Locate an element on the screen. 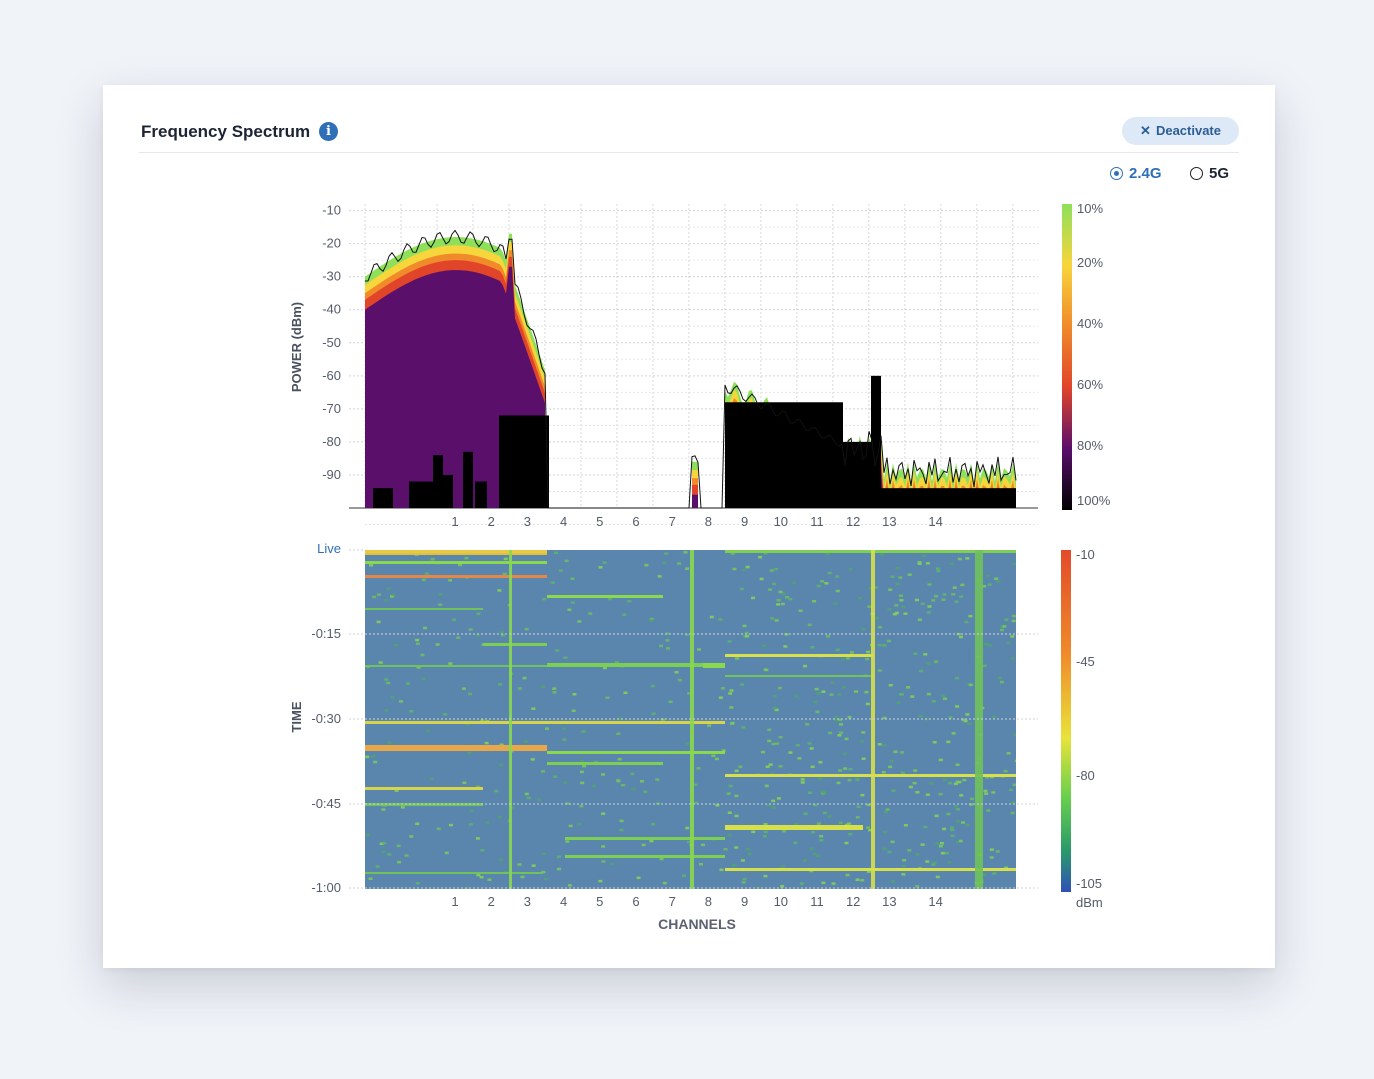 This screenshot has width=1374, height=1079. x-tick-label: 7 is located at coordinates (672, 901).